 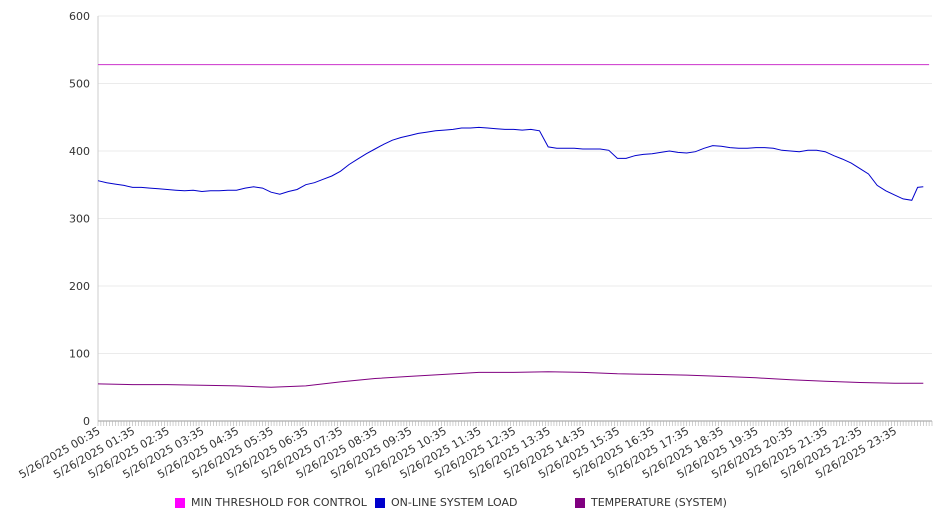 I want to click on y-tick-label: 400, so click(x=79, y=151).